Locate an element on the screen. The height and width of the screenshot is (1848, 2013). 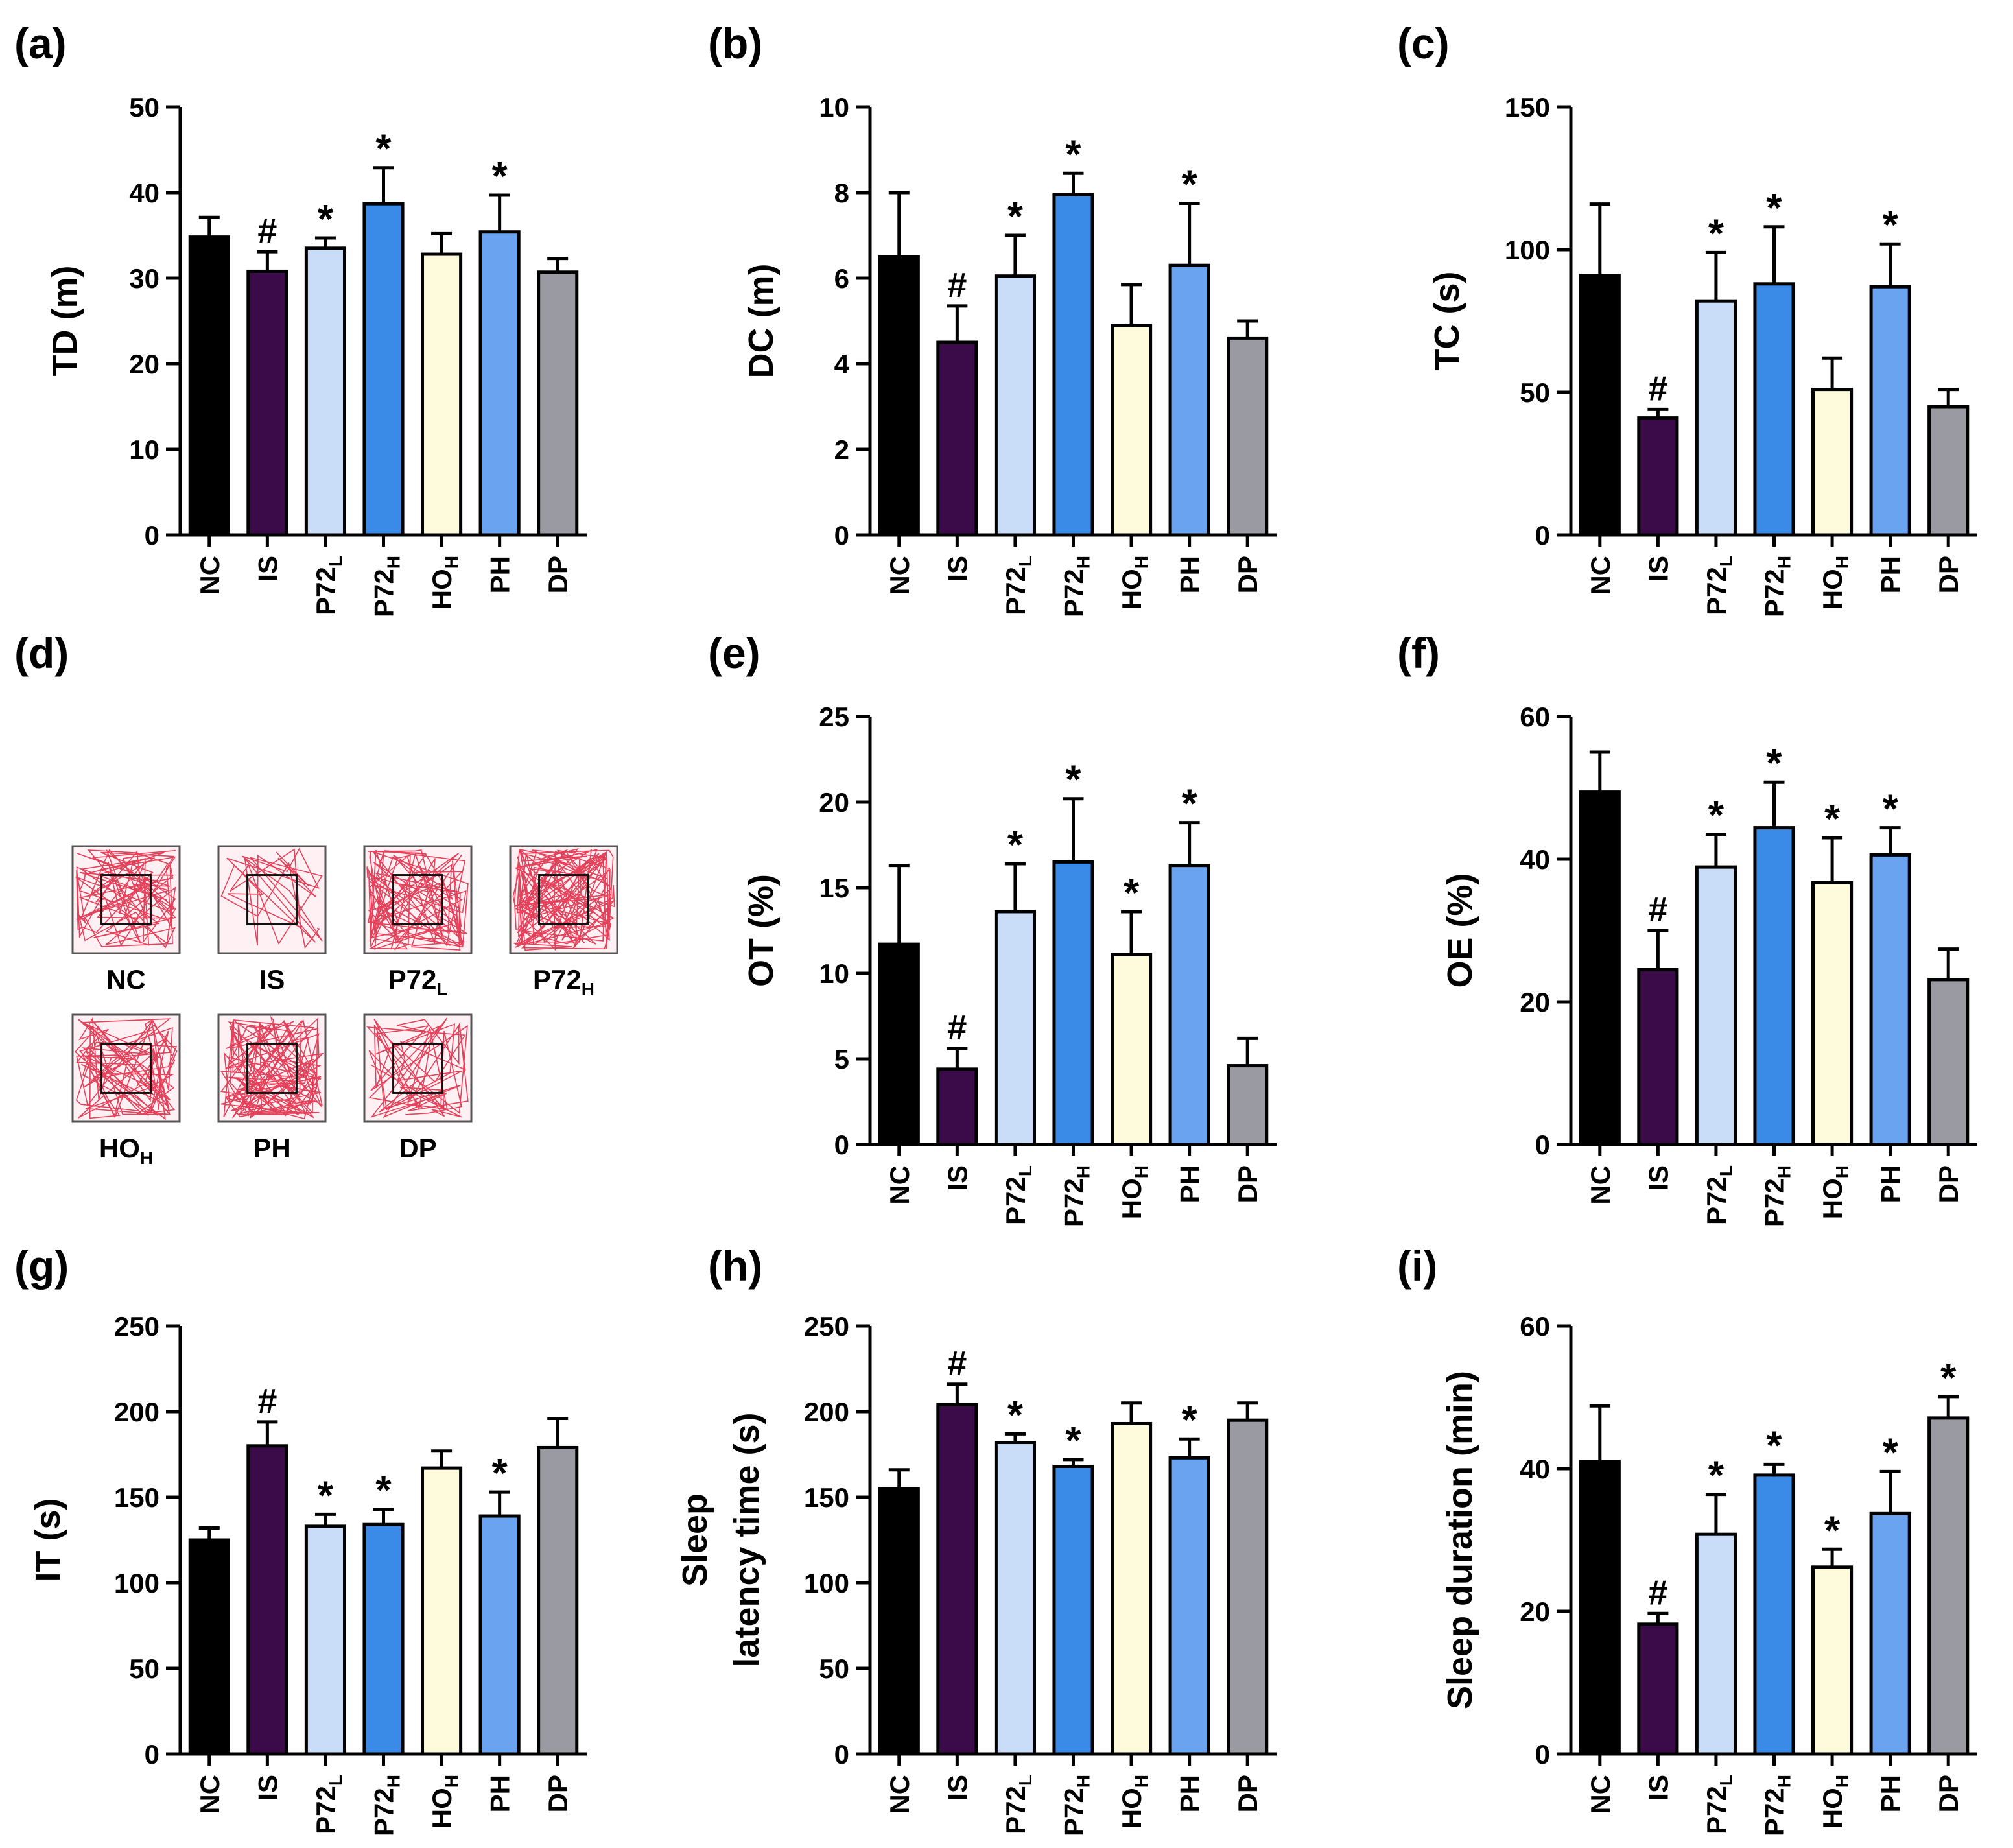
category-label-b-5: PH is located at coordinates (1190, 574).